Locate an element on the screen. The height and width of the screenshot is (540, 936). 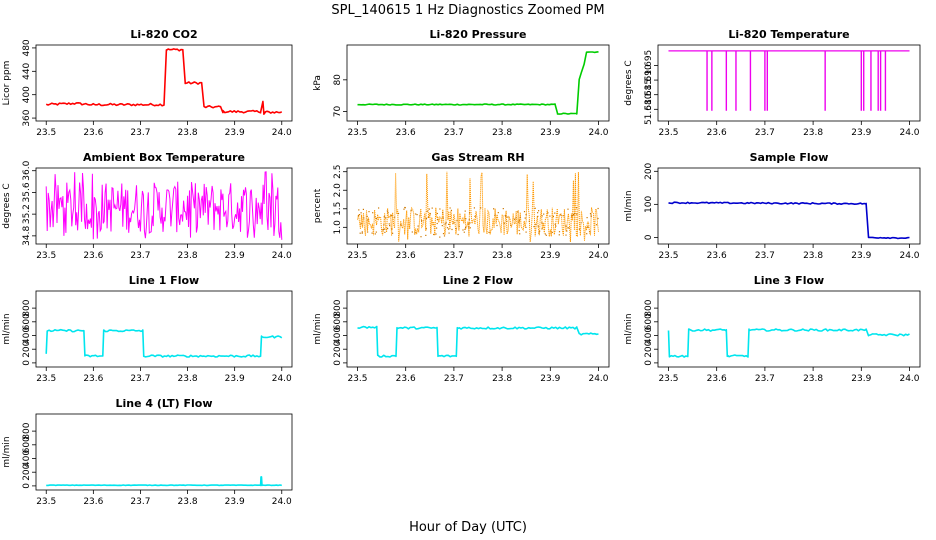
y-tick-label: 34.8 is located at coordinates (27, 236).